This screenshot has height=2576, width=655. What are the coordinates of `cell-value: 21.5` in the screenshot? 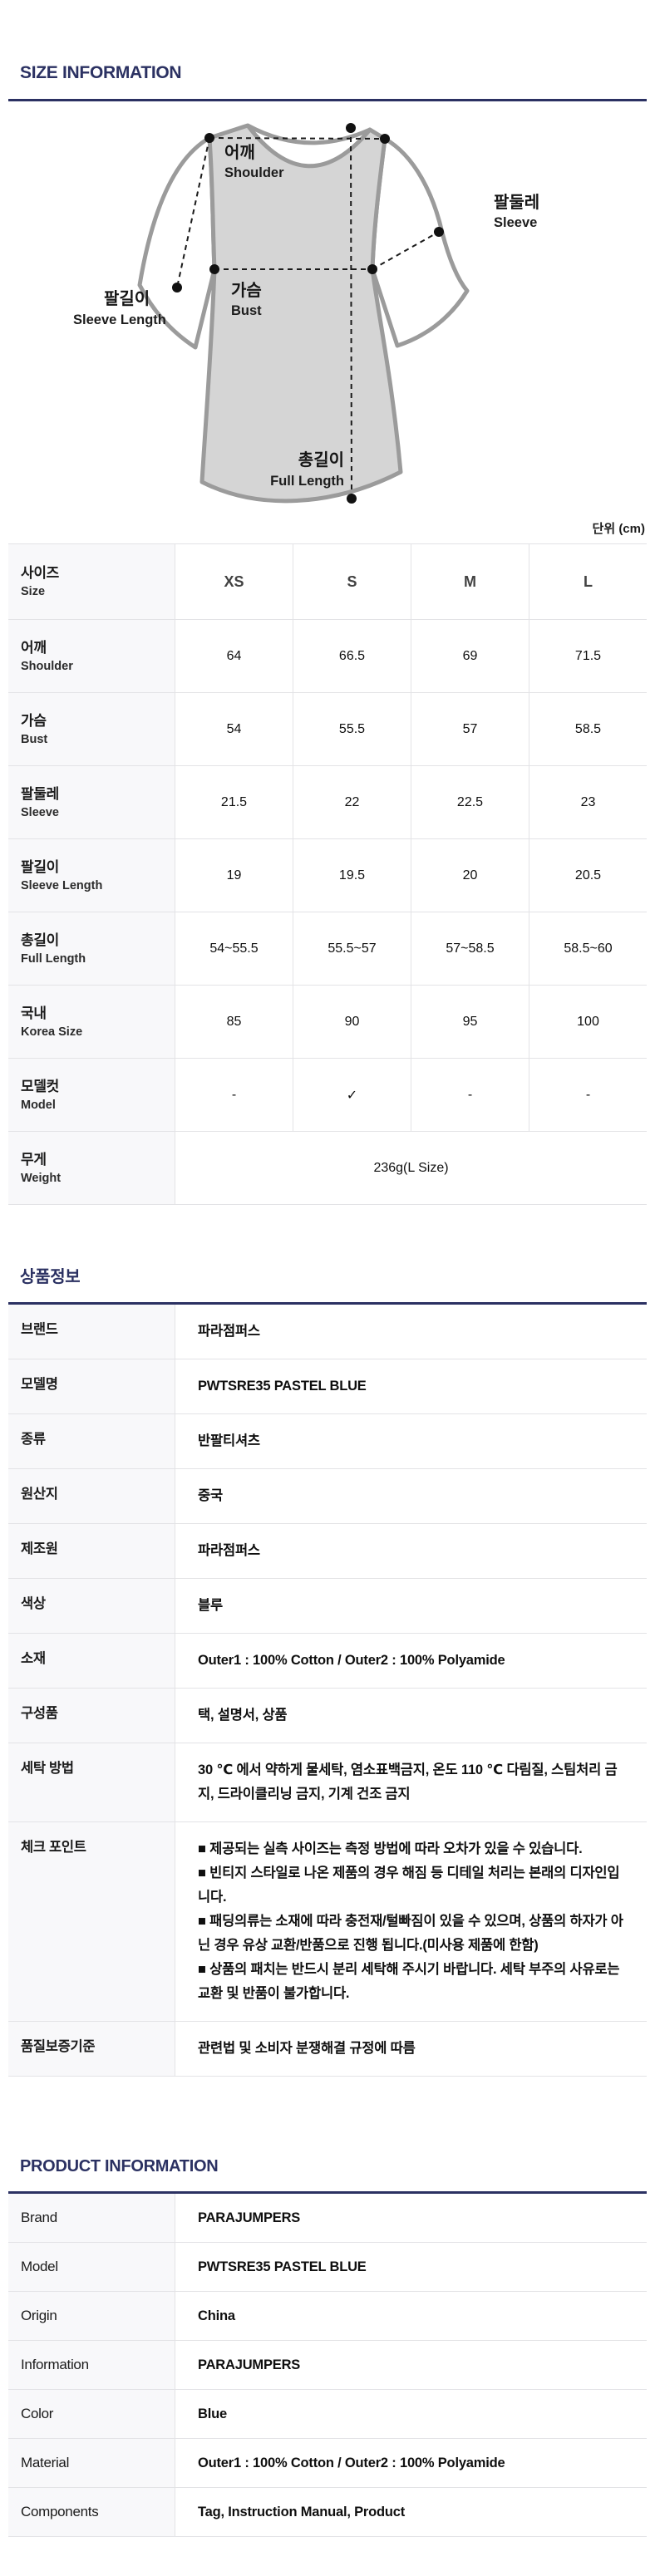 It's located at (234, 802).